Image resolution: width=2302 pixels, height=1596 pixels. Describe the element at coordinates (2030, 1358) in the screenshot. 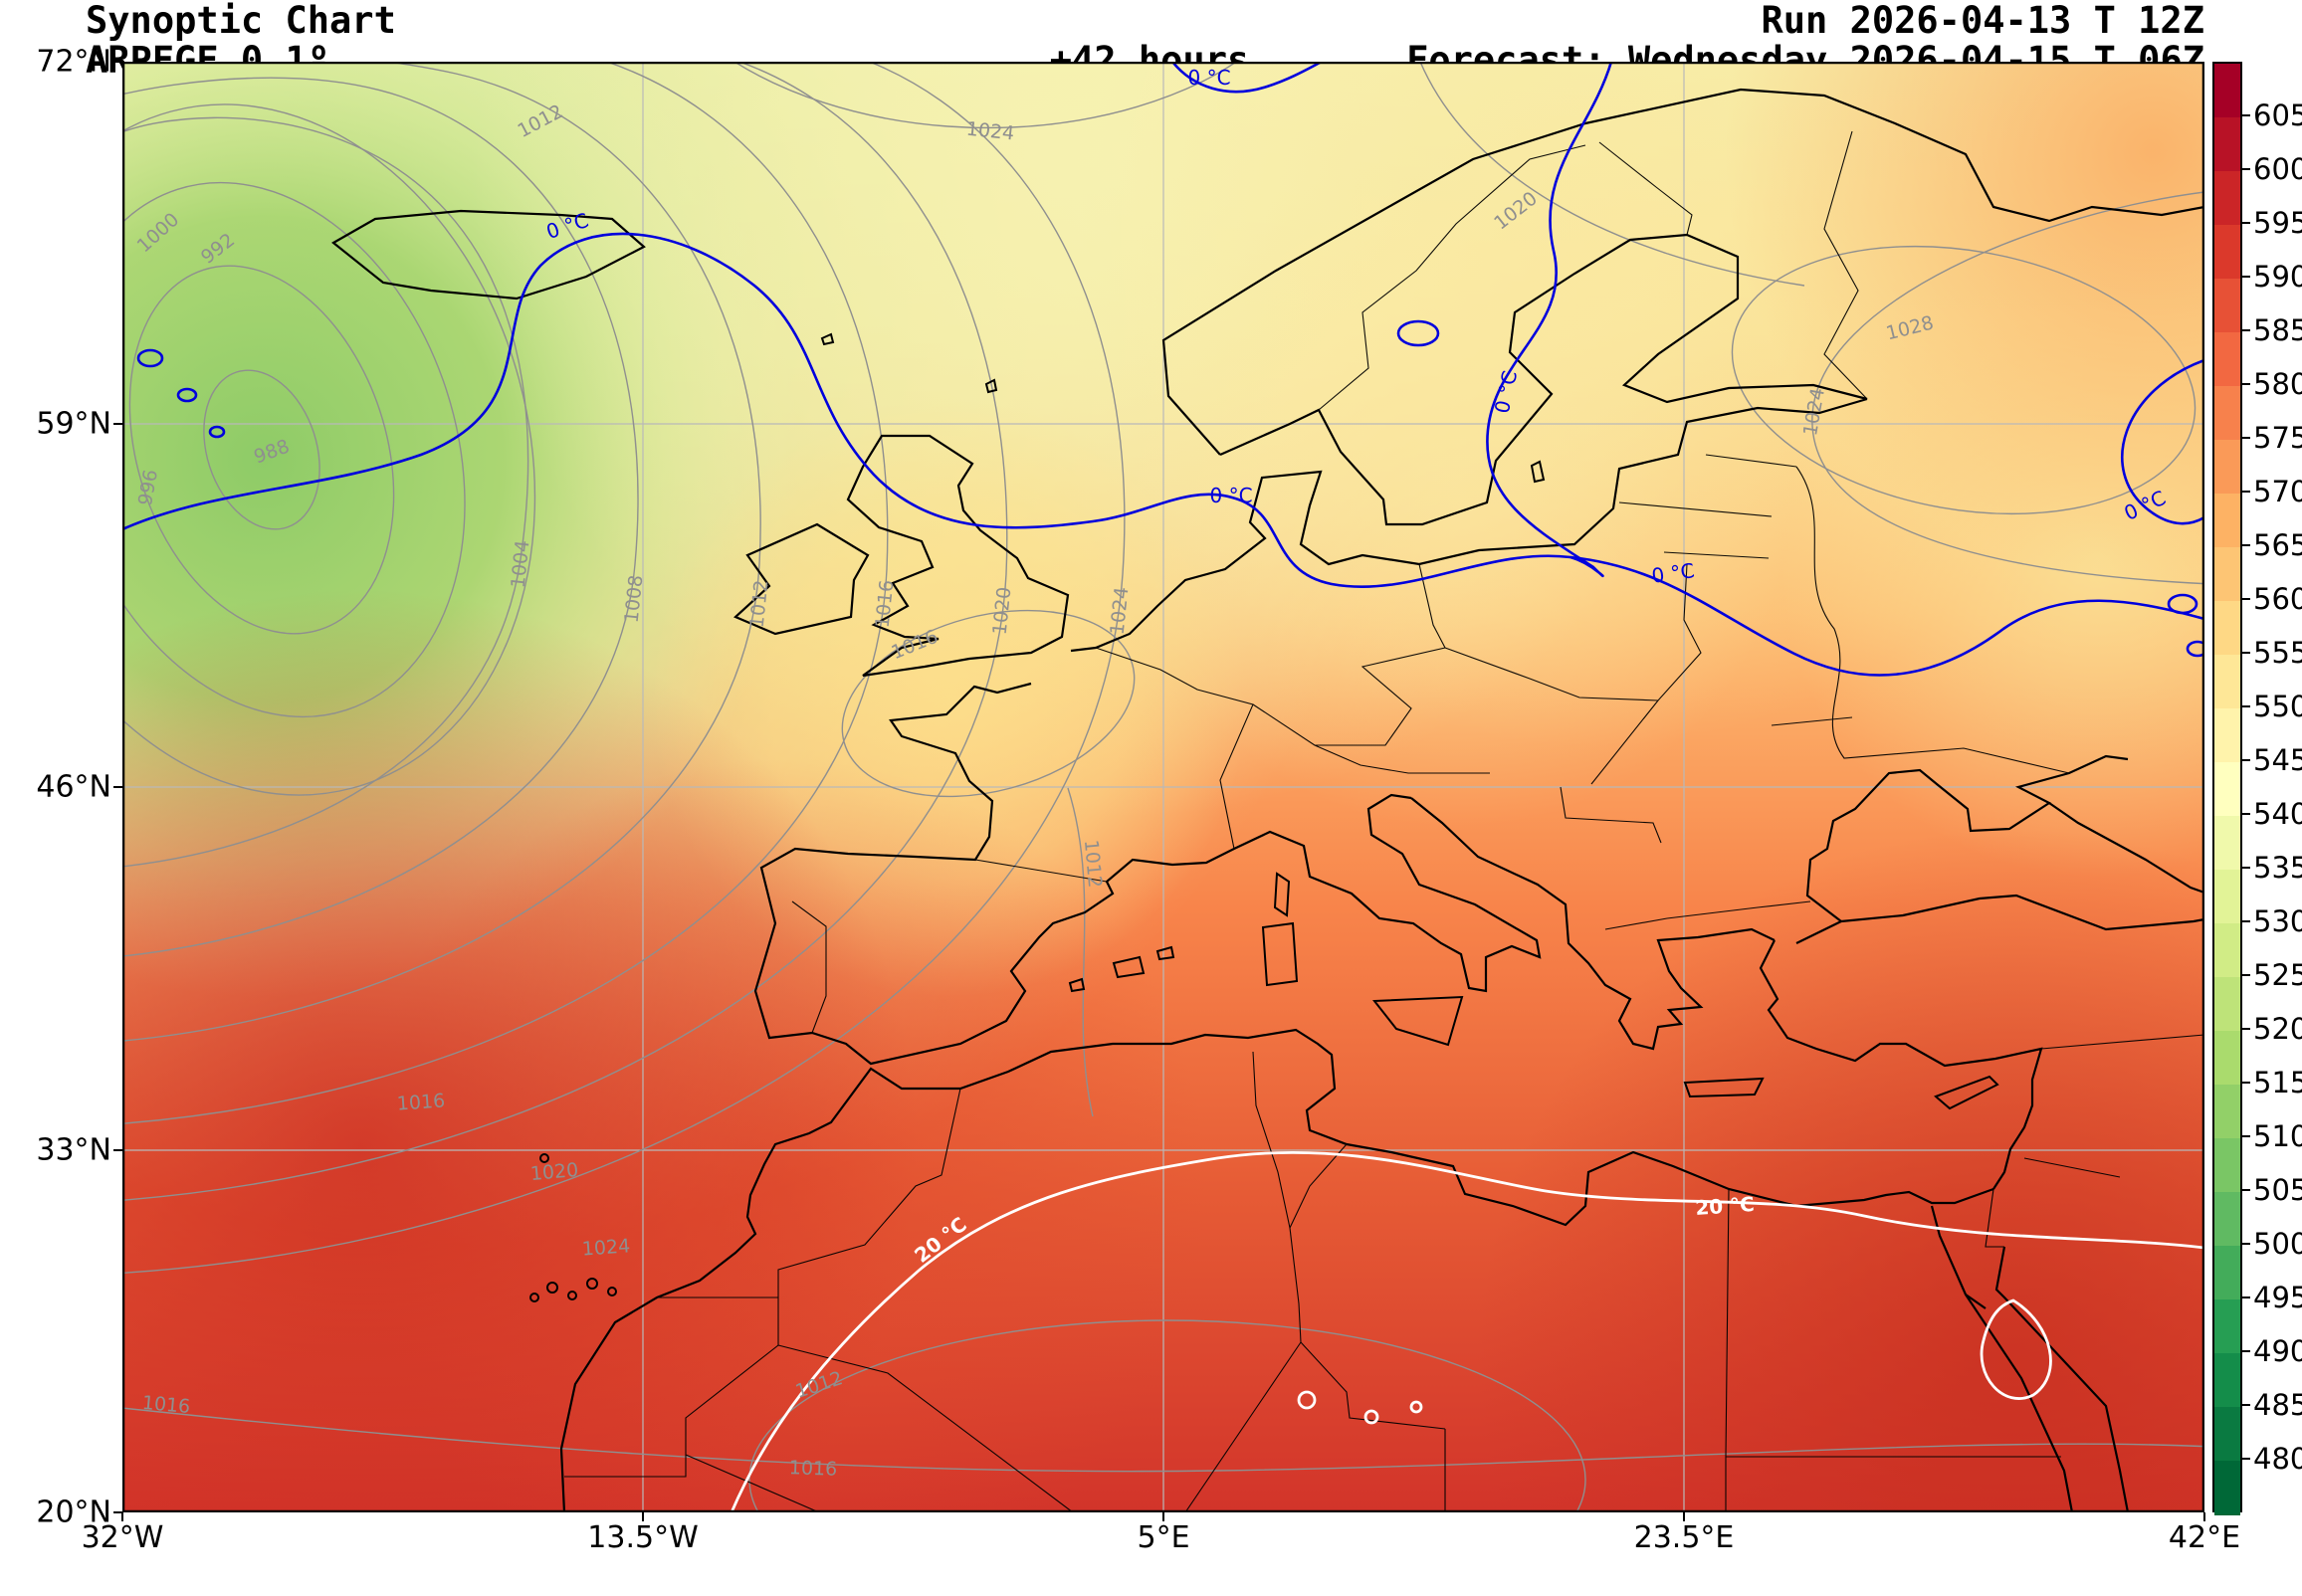

I see `coastline-red-sea` at that location.